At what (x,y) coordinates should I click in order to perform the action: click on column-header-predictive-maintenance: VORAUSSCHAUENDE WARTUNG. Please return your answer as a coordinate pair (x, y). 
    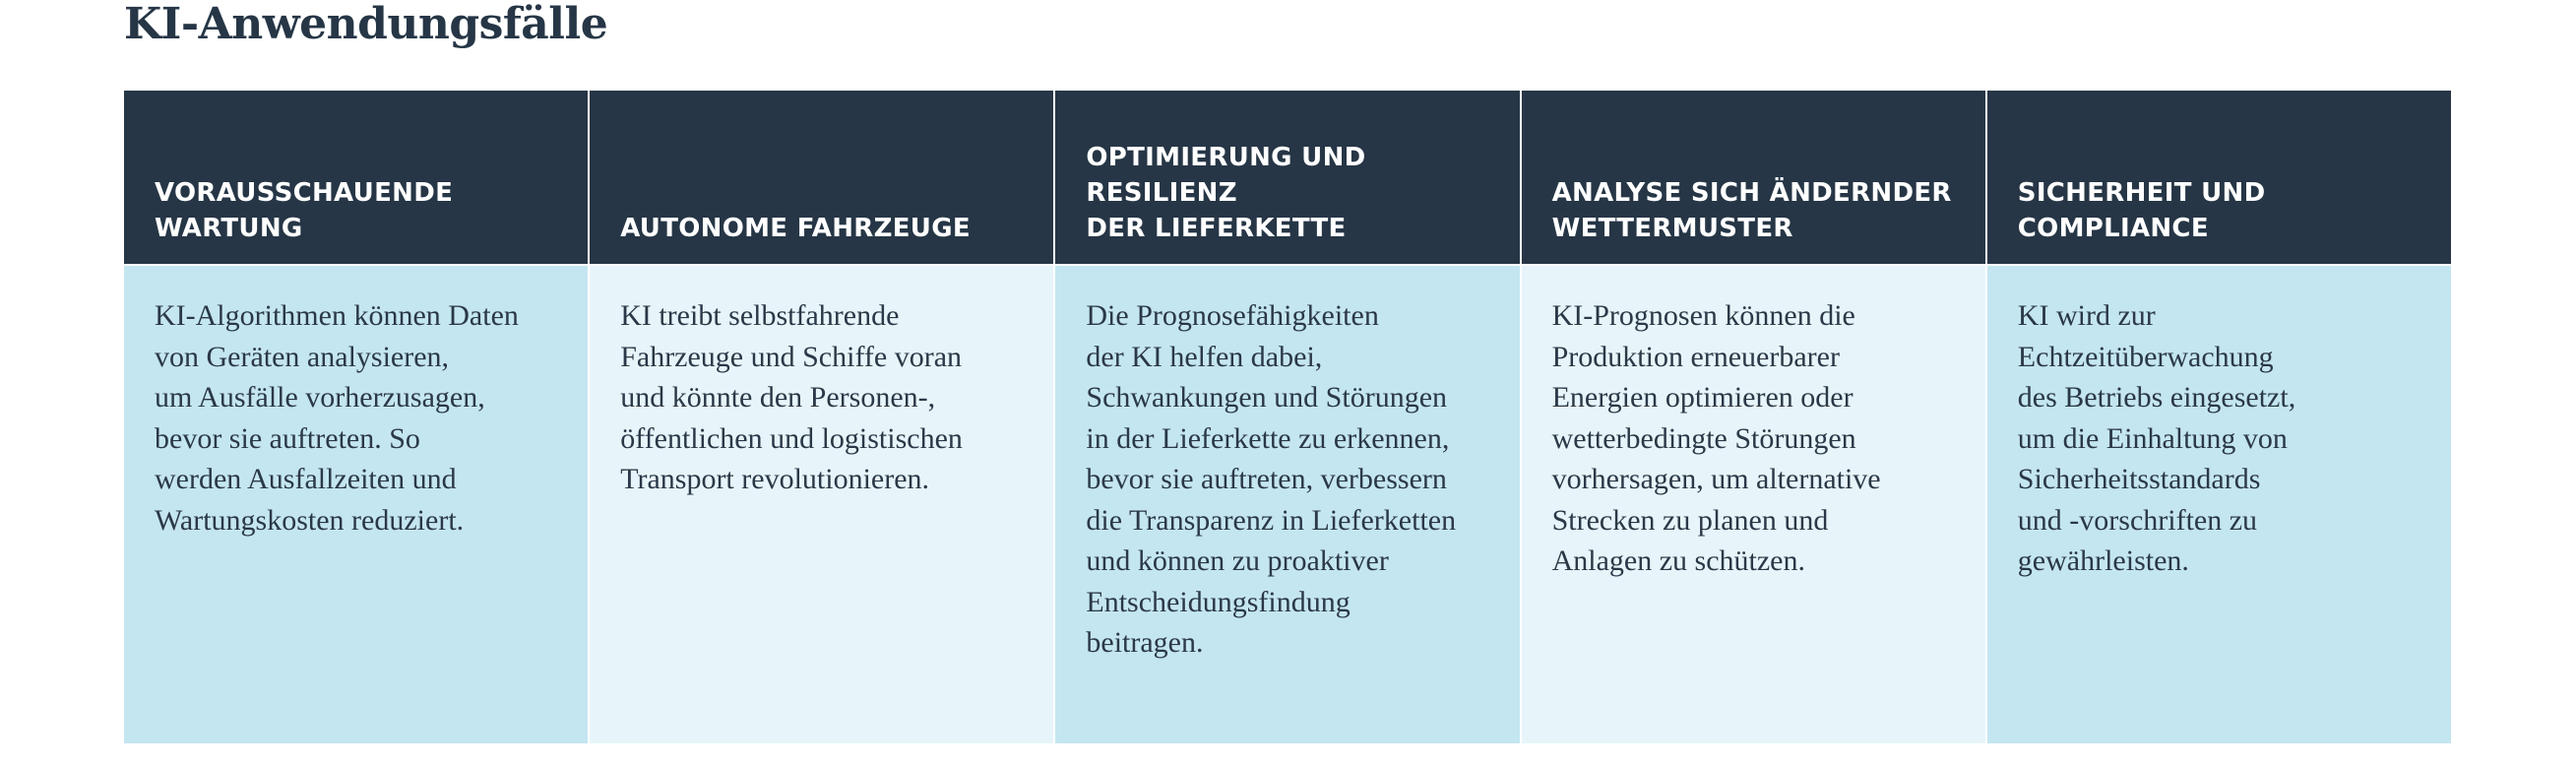
    Looking at the image, I should click on (356, 177).